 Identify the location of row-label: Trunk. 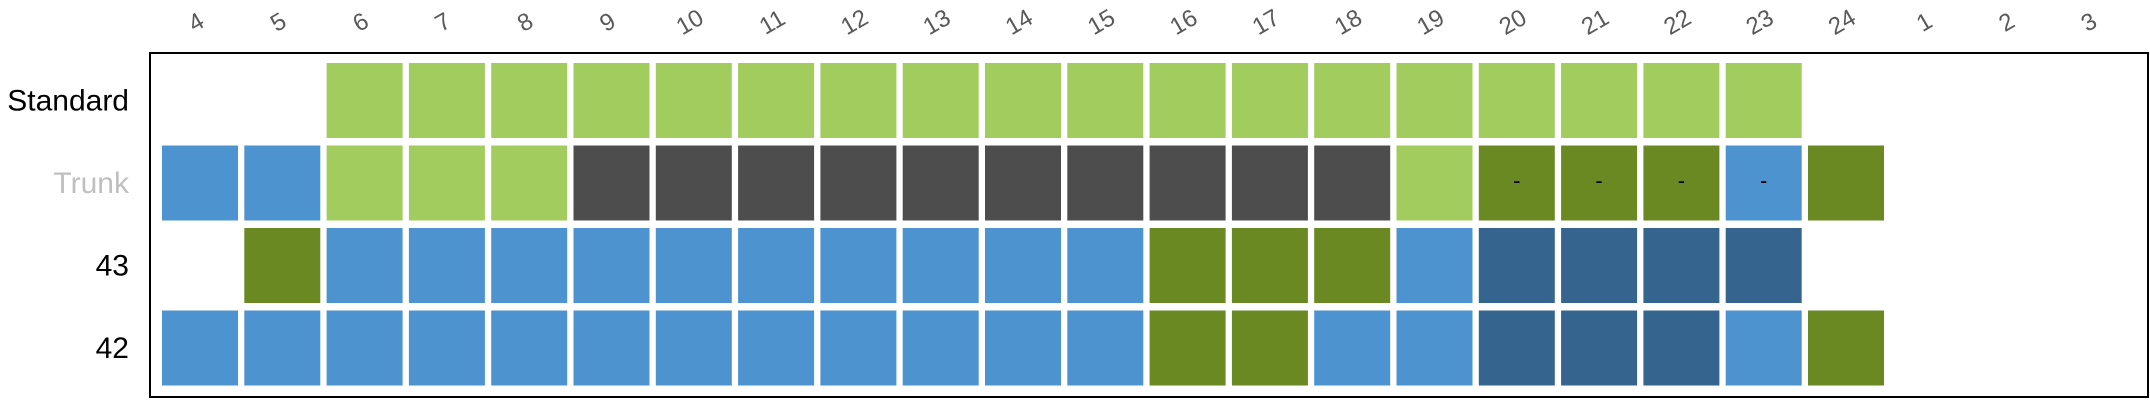
(91, 183).